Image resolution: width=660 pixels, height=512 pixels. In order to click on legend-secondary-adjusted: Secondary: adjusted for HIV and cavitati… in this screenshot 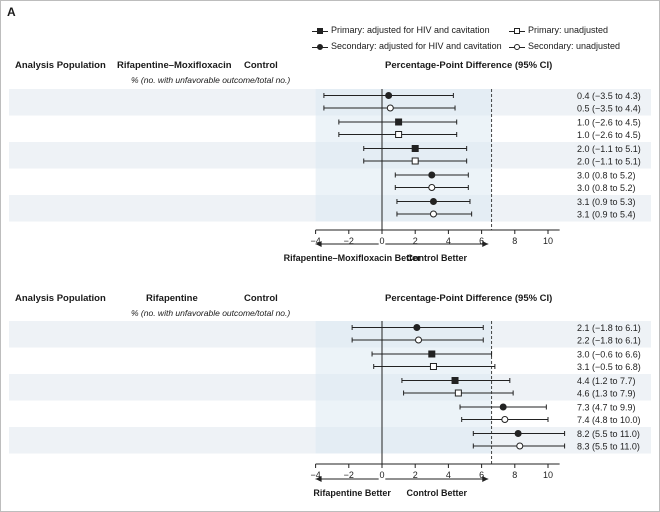, I will do `click(407, 46)`.